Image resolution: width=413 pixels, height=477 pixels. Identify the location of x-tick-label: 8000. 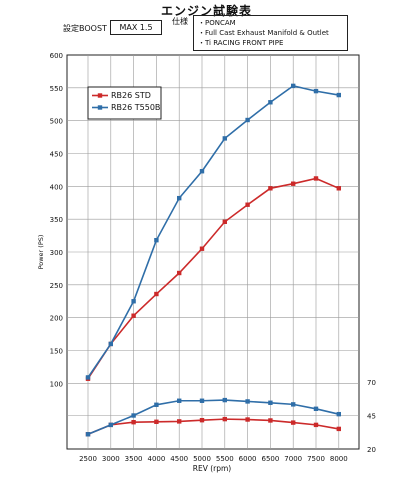
(339, 459).